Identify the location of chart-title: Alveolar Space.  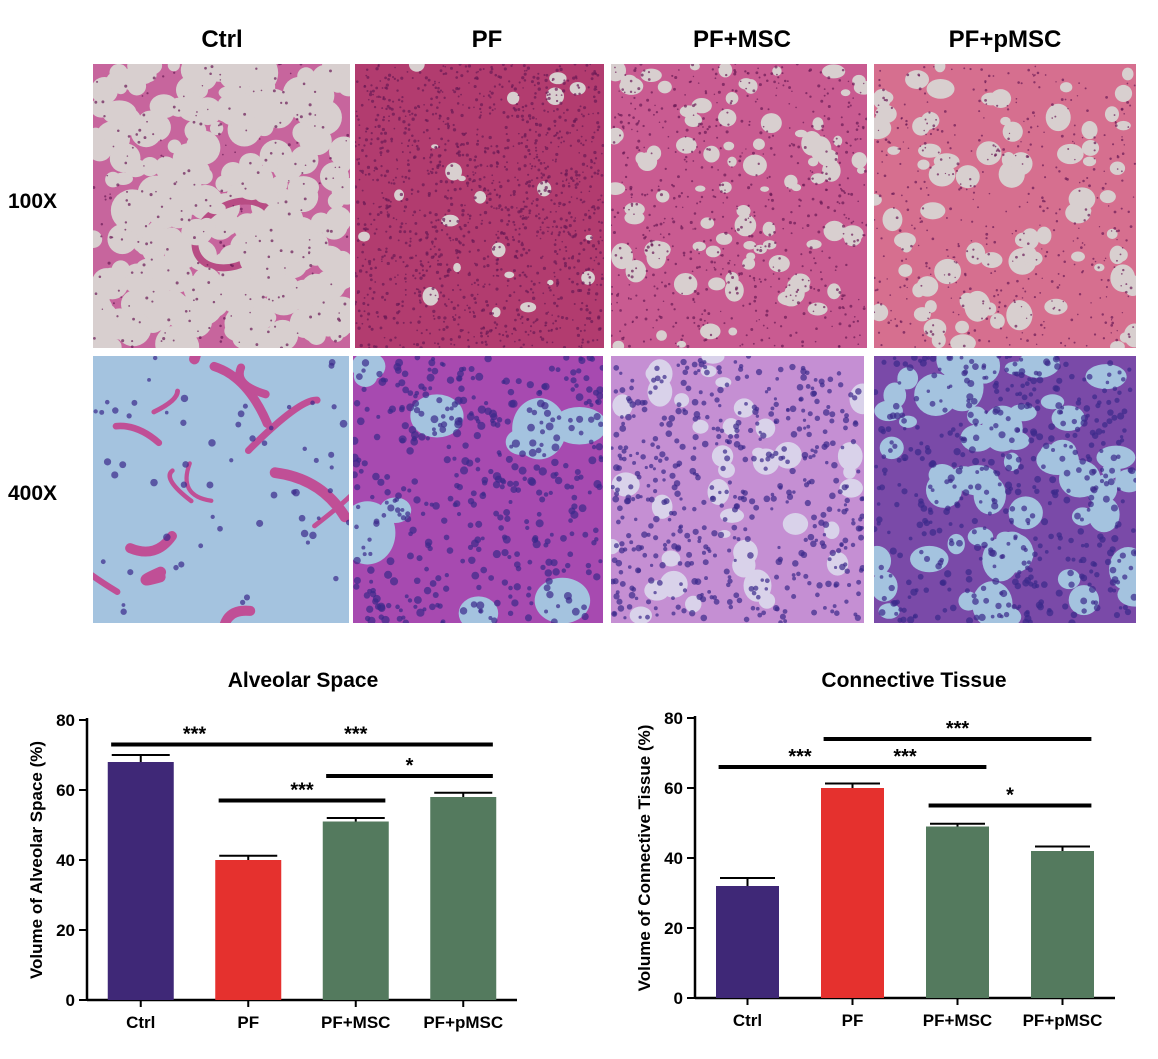
(303, 680).